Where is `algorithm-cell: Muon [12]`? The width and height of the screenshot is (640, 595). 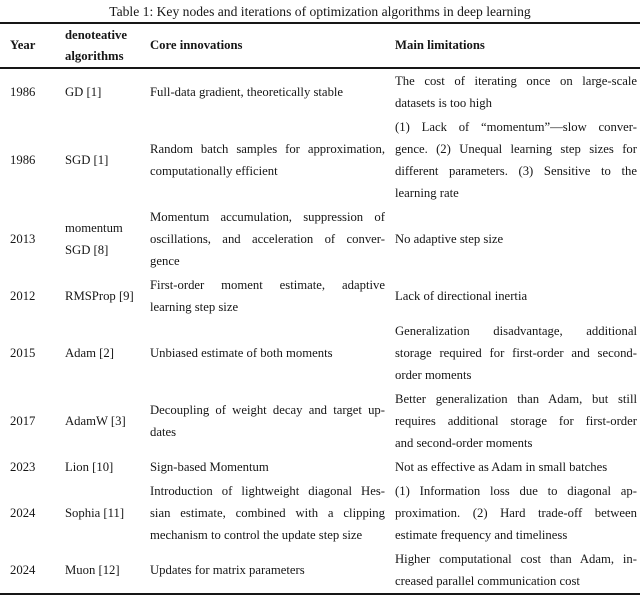 algorithm-cell: Muon [12] is located at coordinates (107, 570).